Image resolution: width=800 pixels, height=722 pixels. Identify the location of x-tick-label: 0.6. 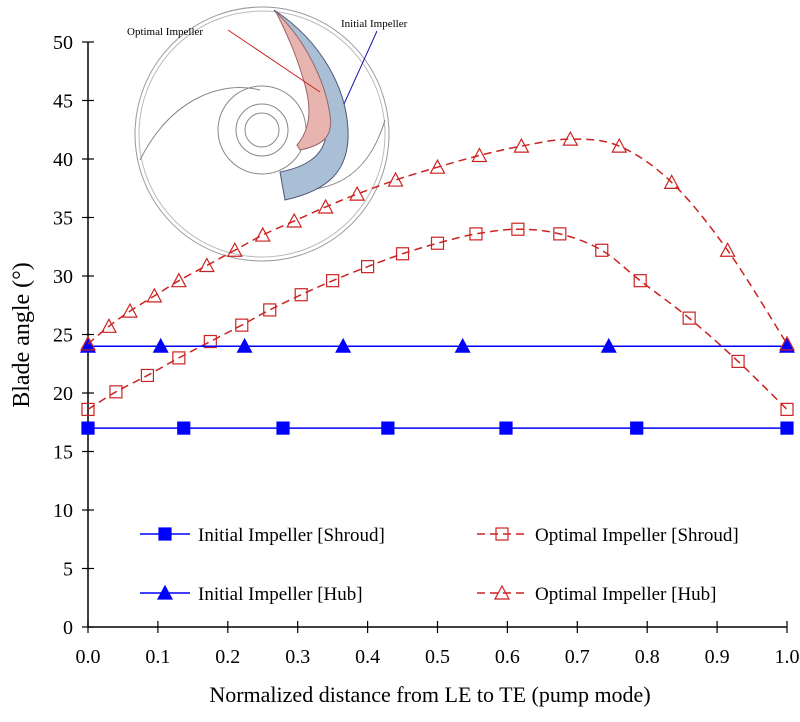
(507, 657).